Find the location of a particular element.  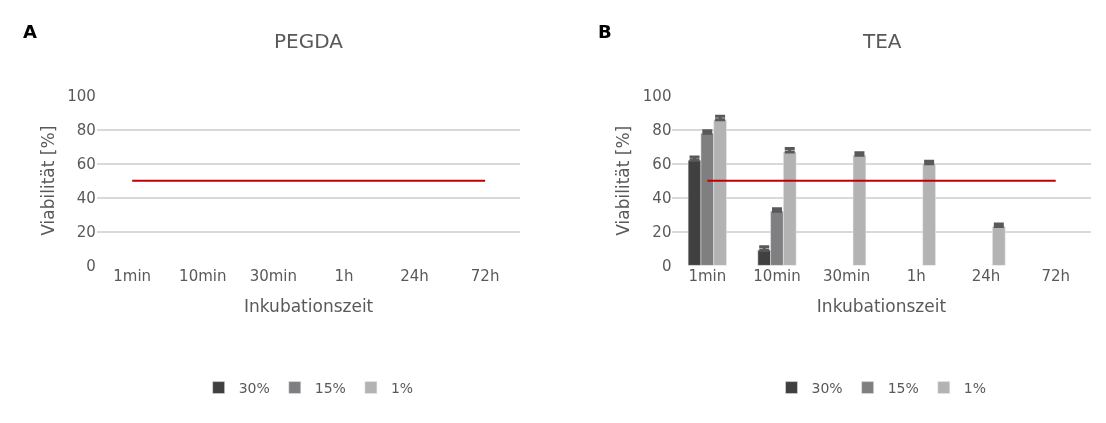

chart-title: TEA is located at coordinates (882, 41).